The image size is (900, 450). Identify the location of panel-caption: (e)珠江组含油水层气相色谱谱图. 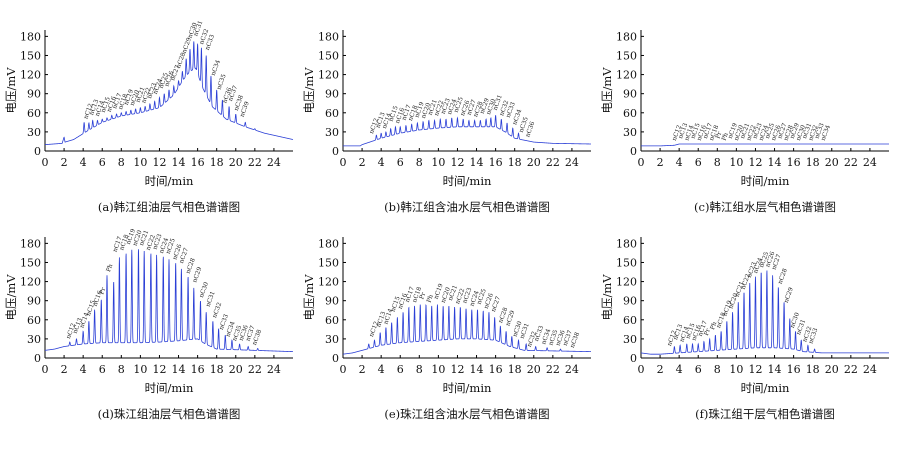
(466, 414).